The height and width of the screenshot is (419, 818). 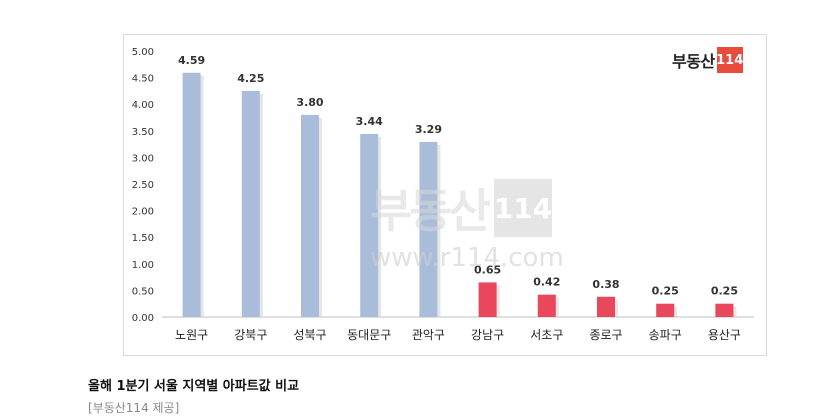 I want to click on x-category-label: 노원구, so click(x=191, y=335).